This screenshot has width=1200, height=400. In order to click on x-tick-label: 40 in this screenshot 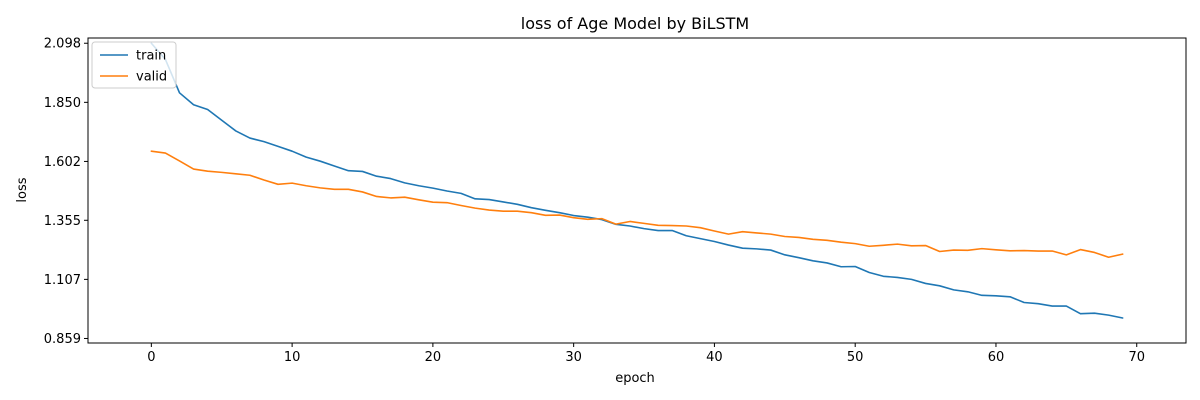, I will do `click(714, 357)`.